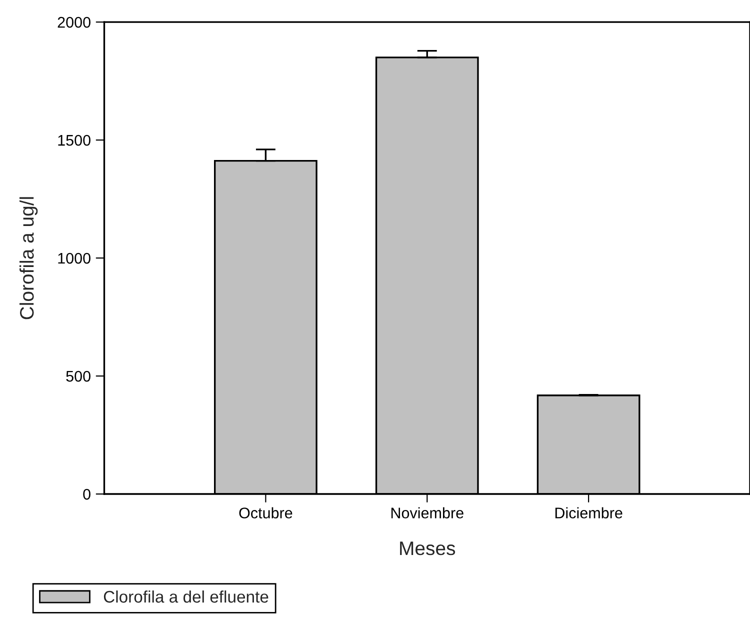 The image size is (750, 621). What do you see at coordinates (29, 258) in the screenshot?
I see `y-axis-title: Clorofila a ug/l` at bounding box center [29, 258].